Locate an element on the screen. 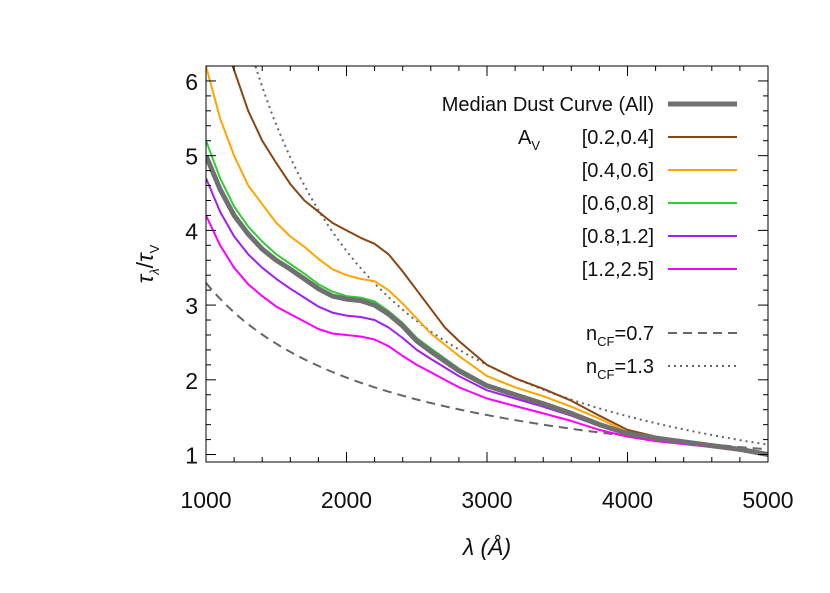 This screenshot has height=593, width=830. legend-label-0-2-0-4: [0.2,0.4] is located at coordinates (618, 138).